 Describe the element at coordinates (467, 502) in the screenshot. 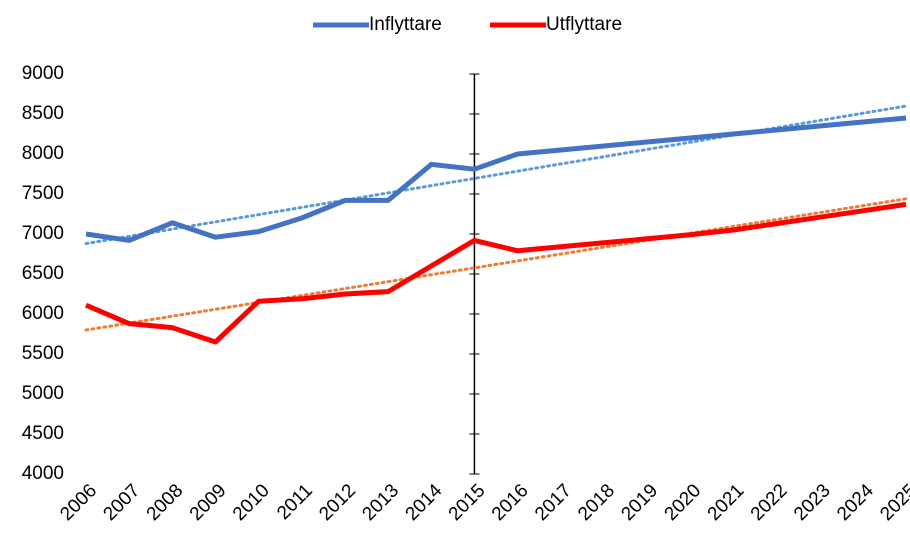

I see `x-tick-label: 2015` at that location.